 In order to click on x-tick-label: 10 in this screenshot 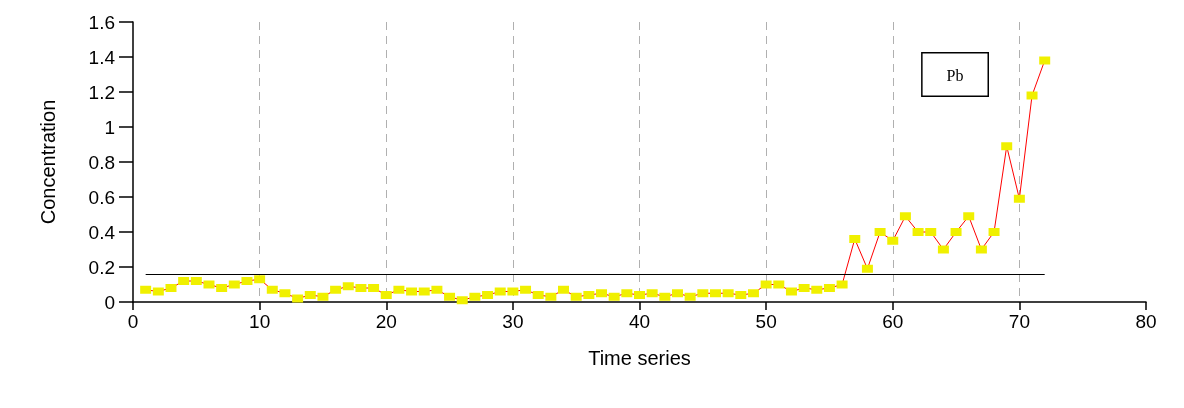, I will do `click(260, 321)`.